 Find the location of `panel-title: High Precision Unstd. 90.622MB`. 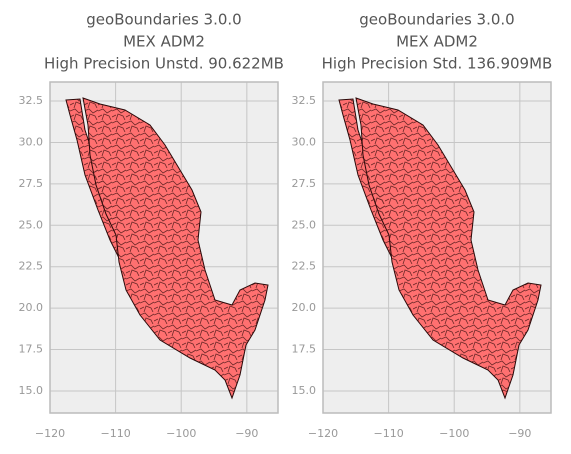

panel-title: High Precision Unstd. 90.622MB is located at coordinates (164, 64).